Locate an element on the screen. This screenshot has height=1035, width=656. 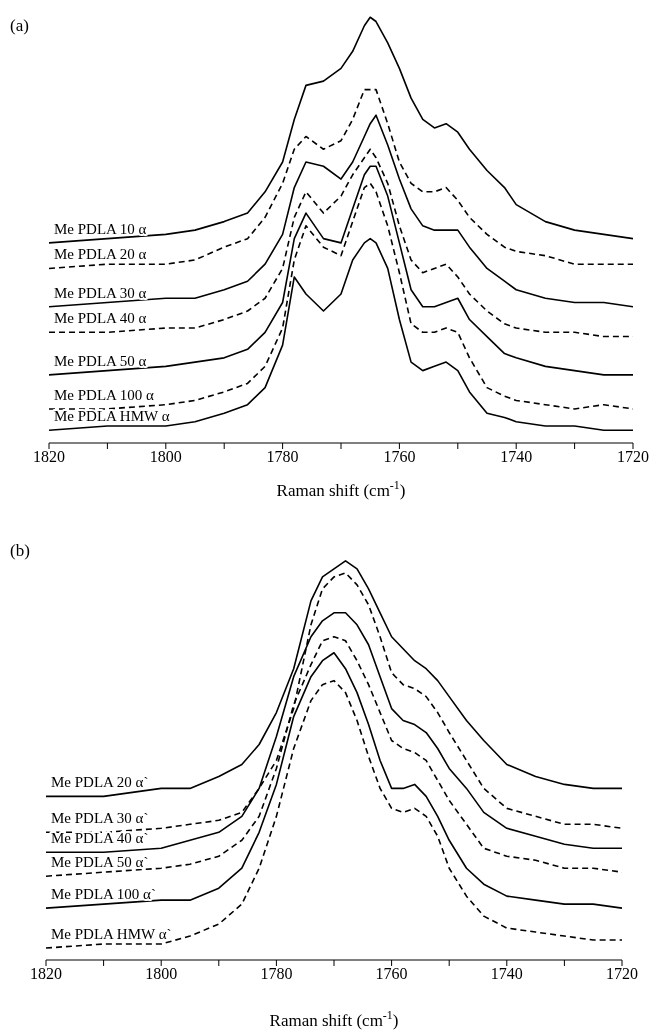
series-label: Me PDLA 30 α` is located at coordinates (100, 818).